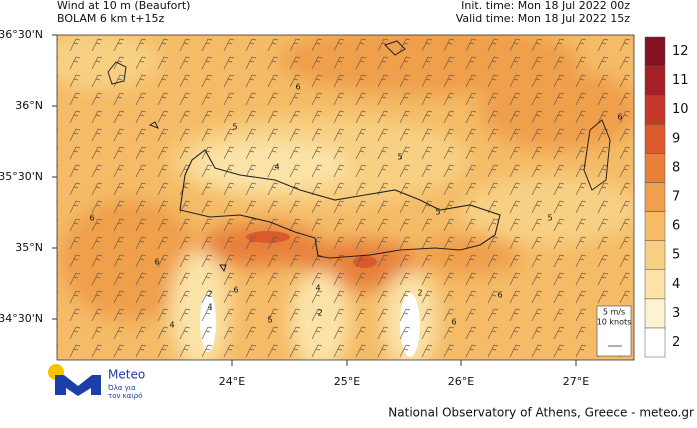 The width and height of the screenshot is (697, 428). I want to click on lat-label: 35°N, so click(29, 247).